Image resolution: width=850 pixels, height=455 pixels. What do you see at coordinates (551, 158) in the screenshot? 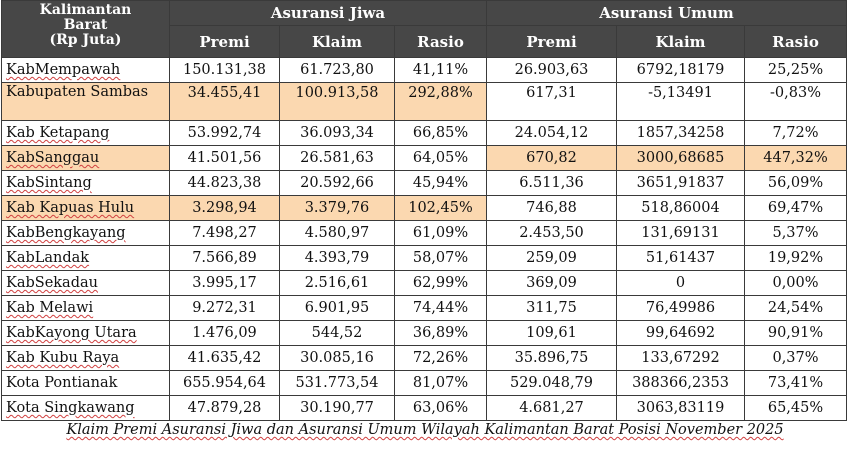
I see `premi-umum: 670,82` at bounding box center [551, 158].